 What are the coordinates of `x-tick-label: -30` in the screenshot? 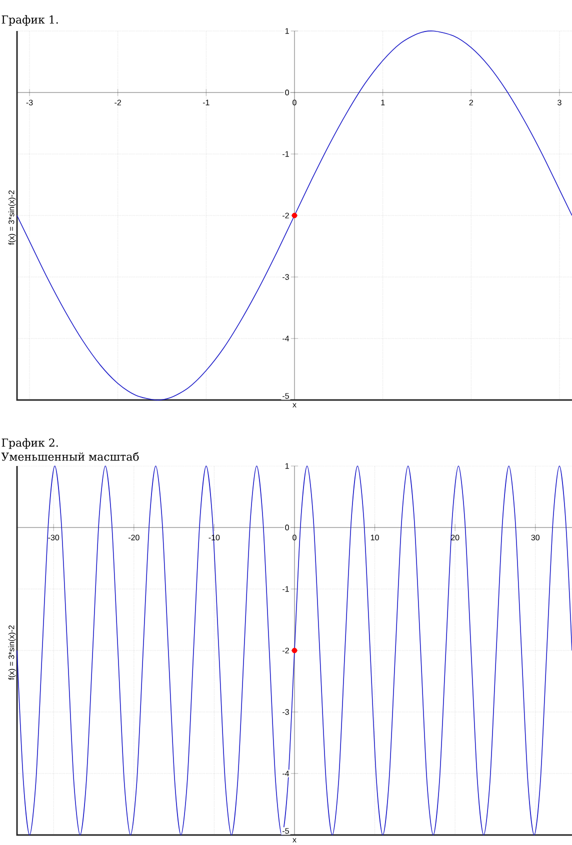 It's located at (54, 537).